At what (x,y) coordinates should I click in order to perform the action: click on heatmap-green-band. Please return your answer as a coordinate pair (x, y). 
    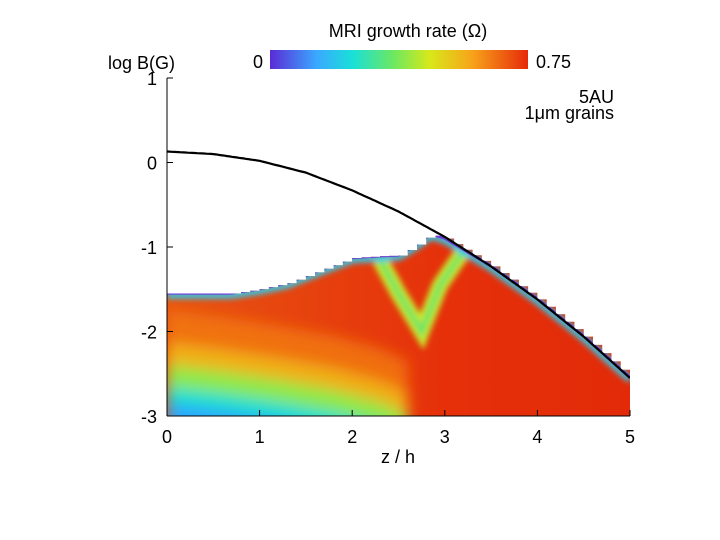
    Looking at the image, I should click on (287, 388).